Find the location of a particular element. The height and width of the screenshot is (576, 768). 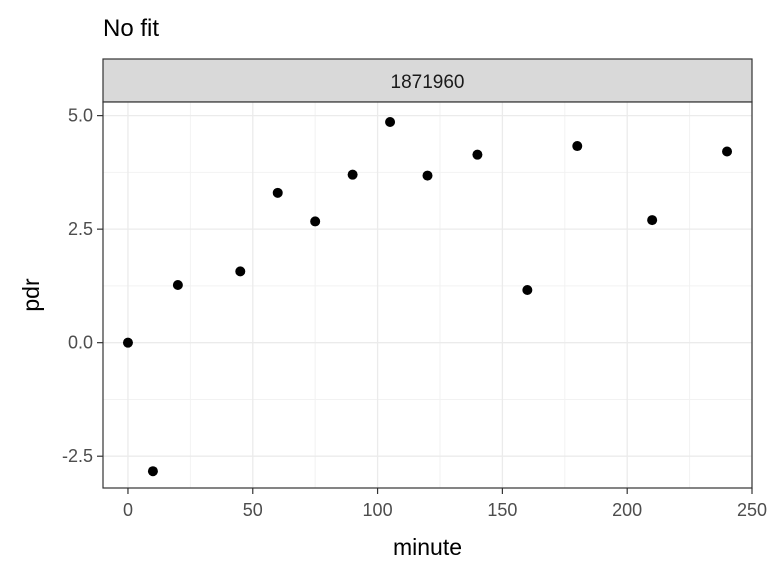

chart-title: No fit is located at coordinates (131, 28).